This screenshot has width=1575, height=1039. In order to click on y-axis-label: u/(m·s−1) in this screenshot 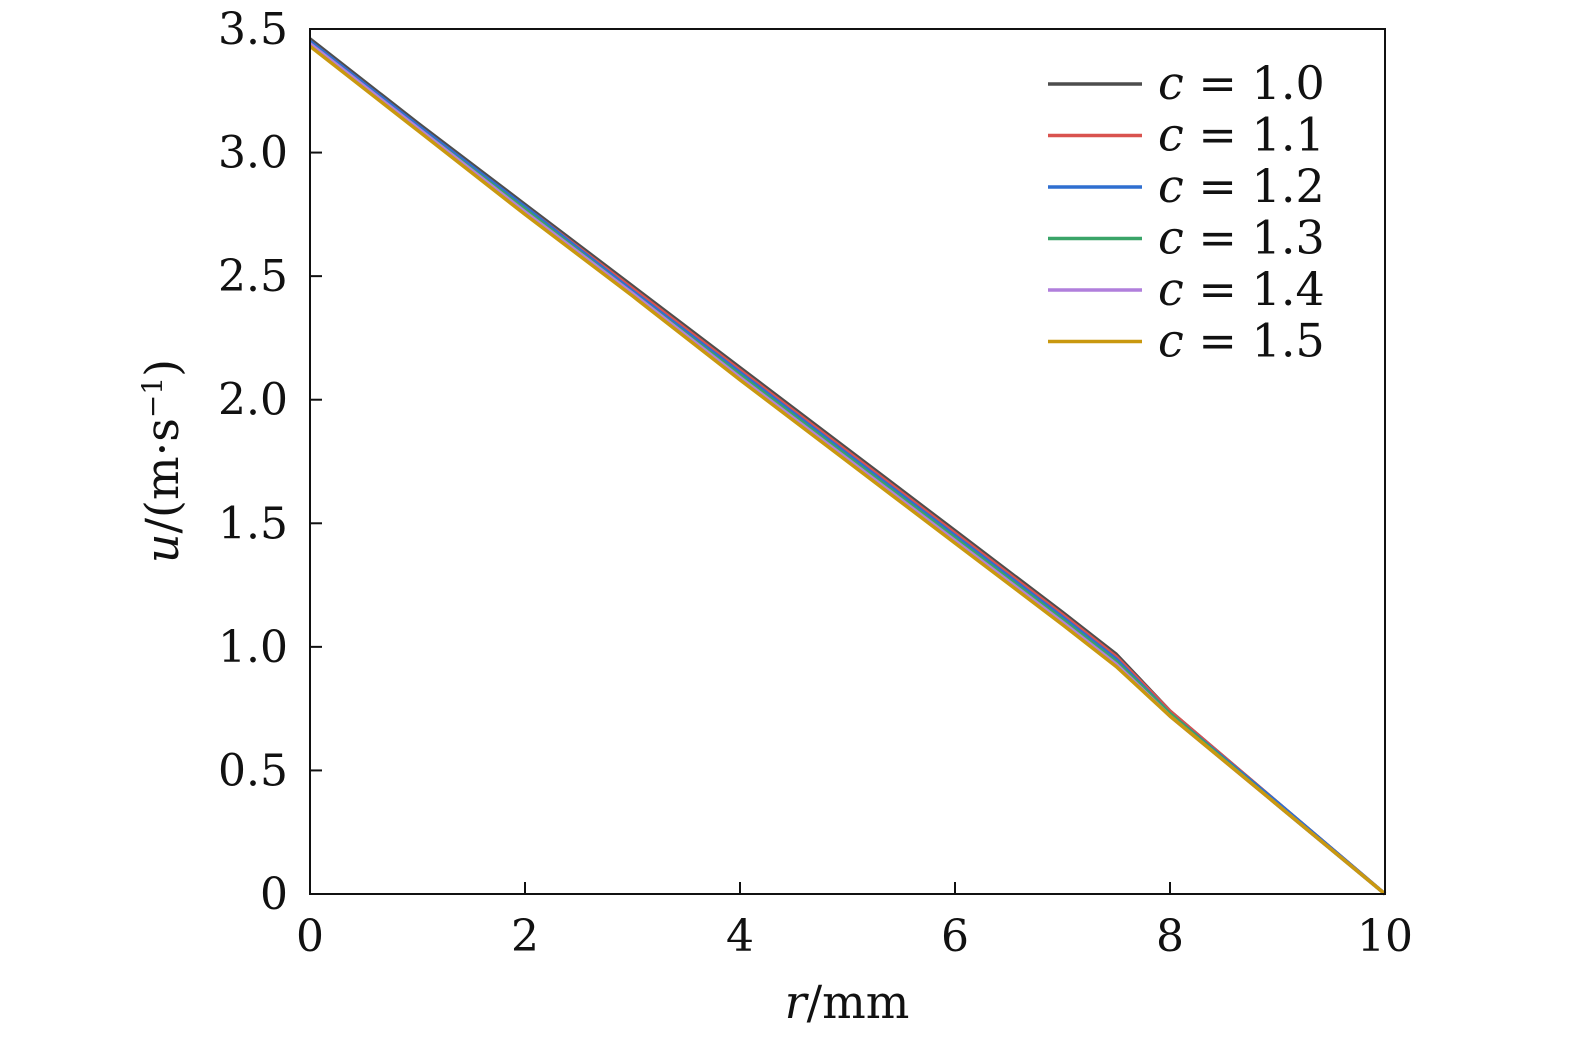, I will do `click(162, 461)`.